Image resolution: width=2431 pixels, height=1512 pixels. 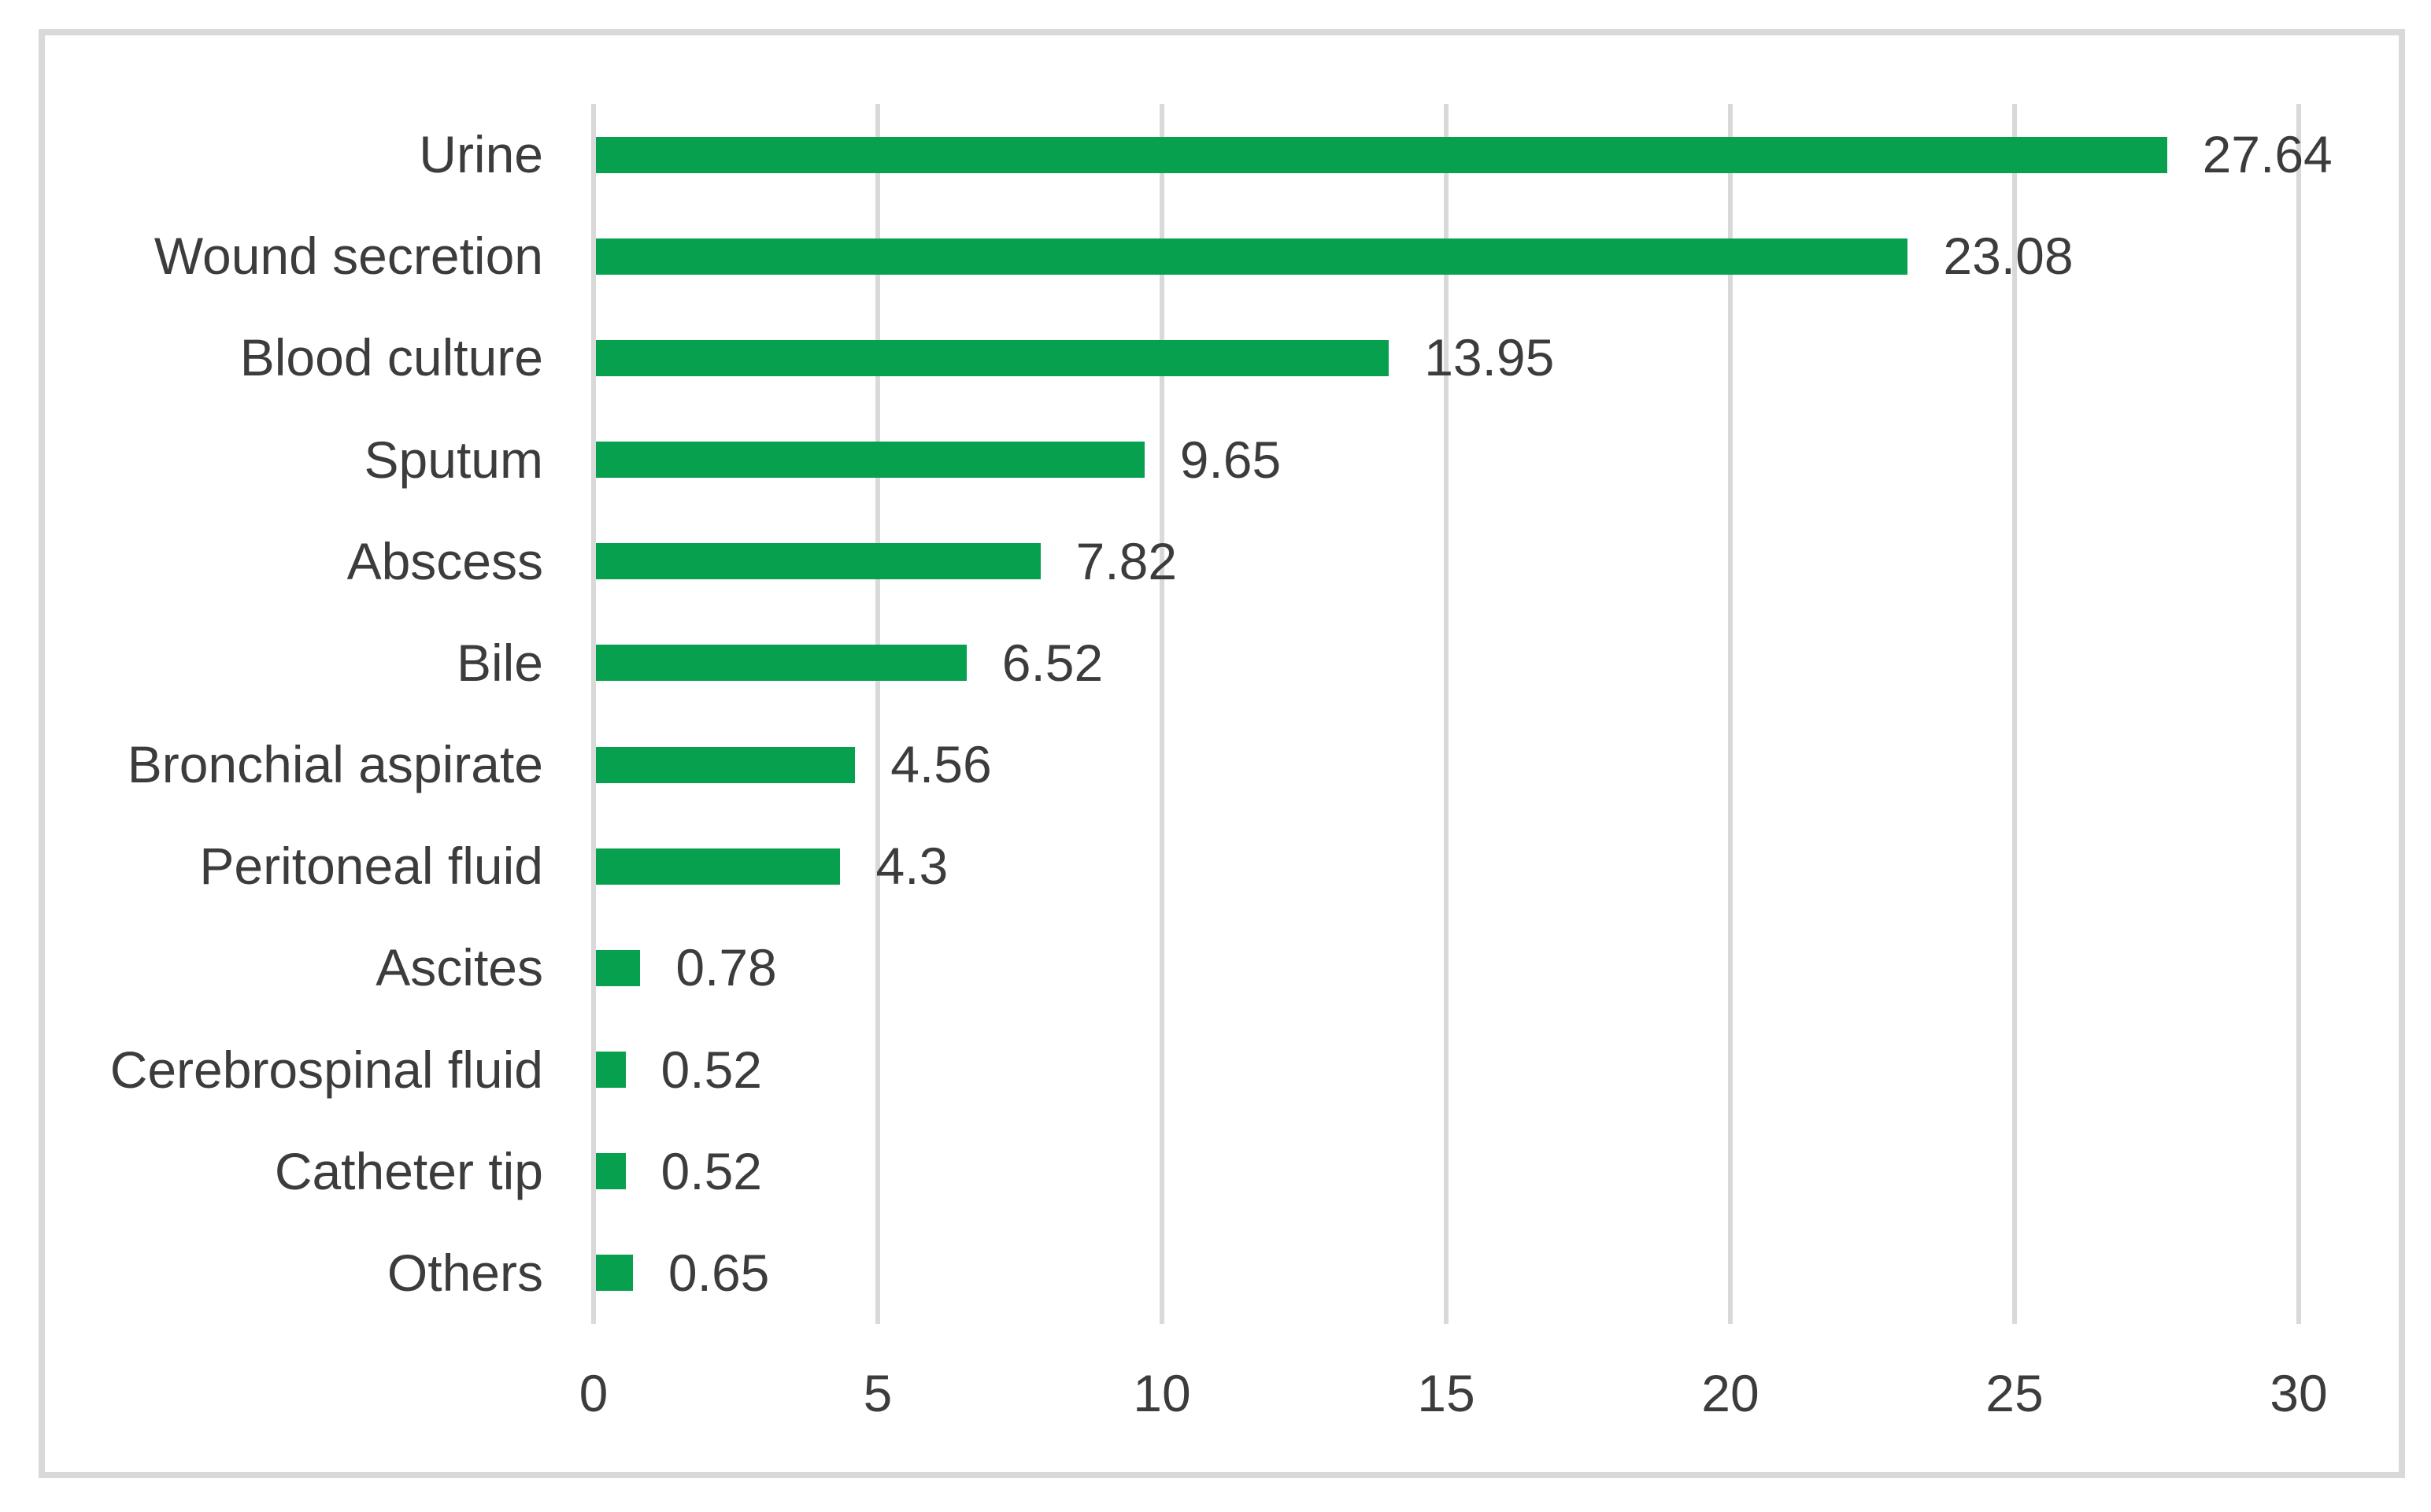 I want to click on bar-row: Peritoneal fluid 4.3, so click(x=1215, y=866).